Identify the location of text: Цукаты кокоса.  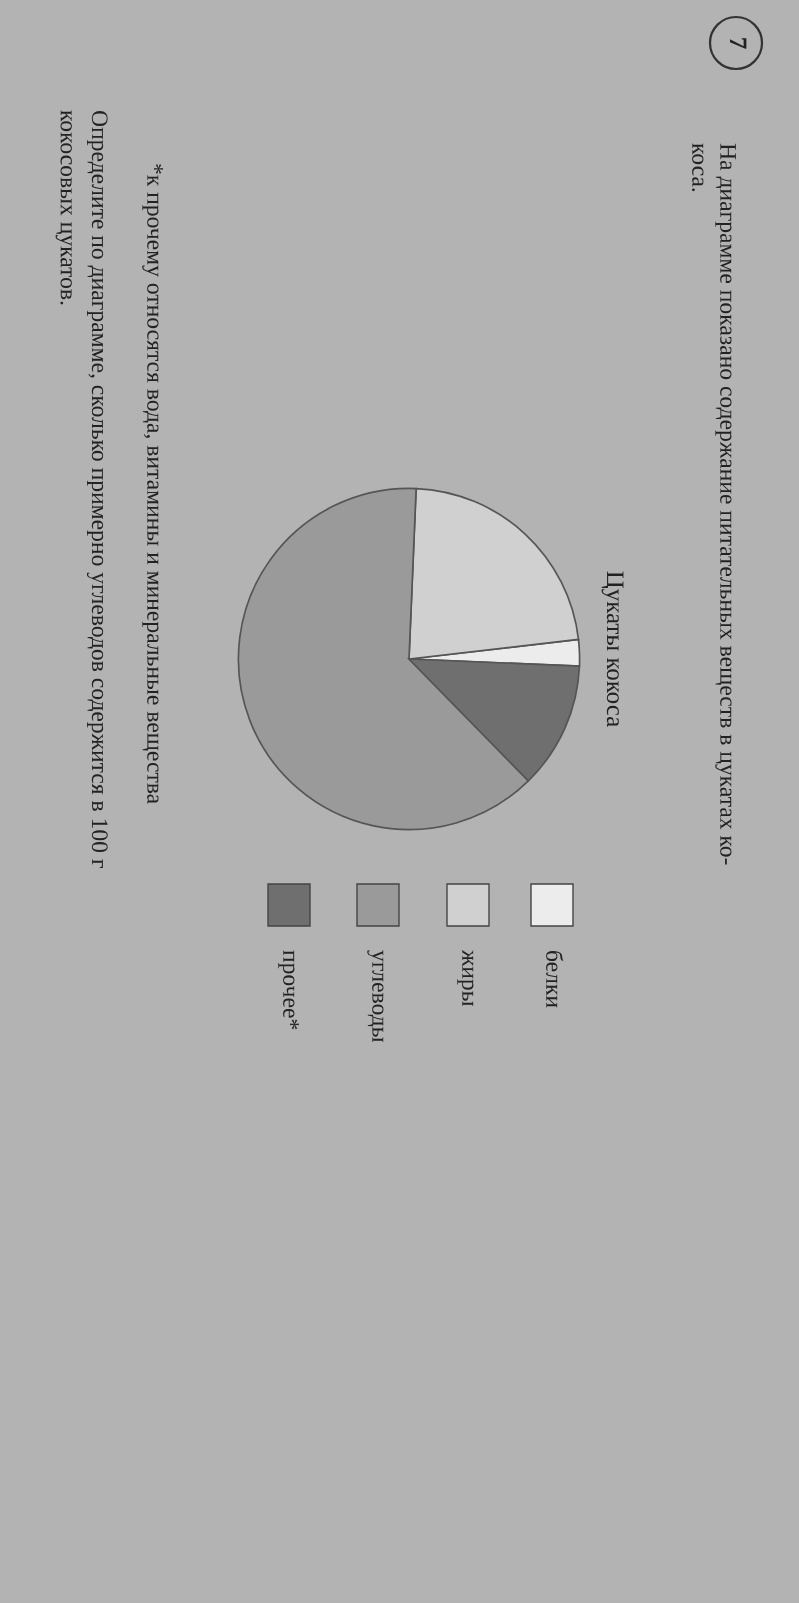
(612, 649).